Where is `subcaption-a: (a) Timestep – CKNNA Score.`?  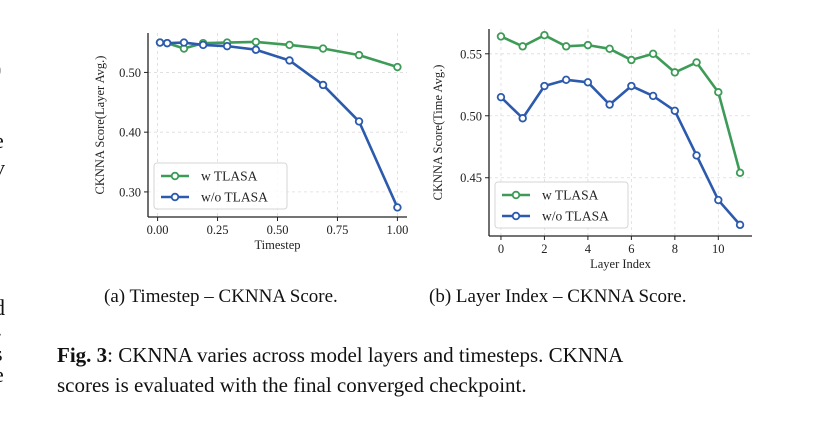 subcaption-a: (a) Timestep – CKNNA Score. is located at coordinates (221, 297).